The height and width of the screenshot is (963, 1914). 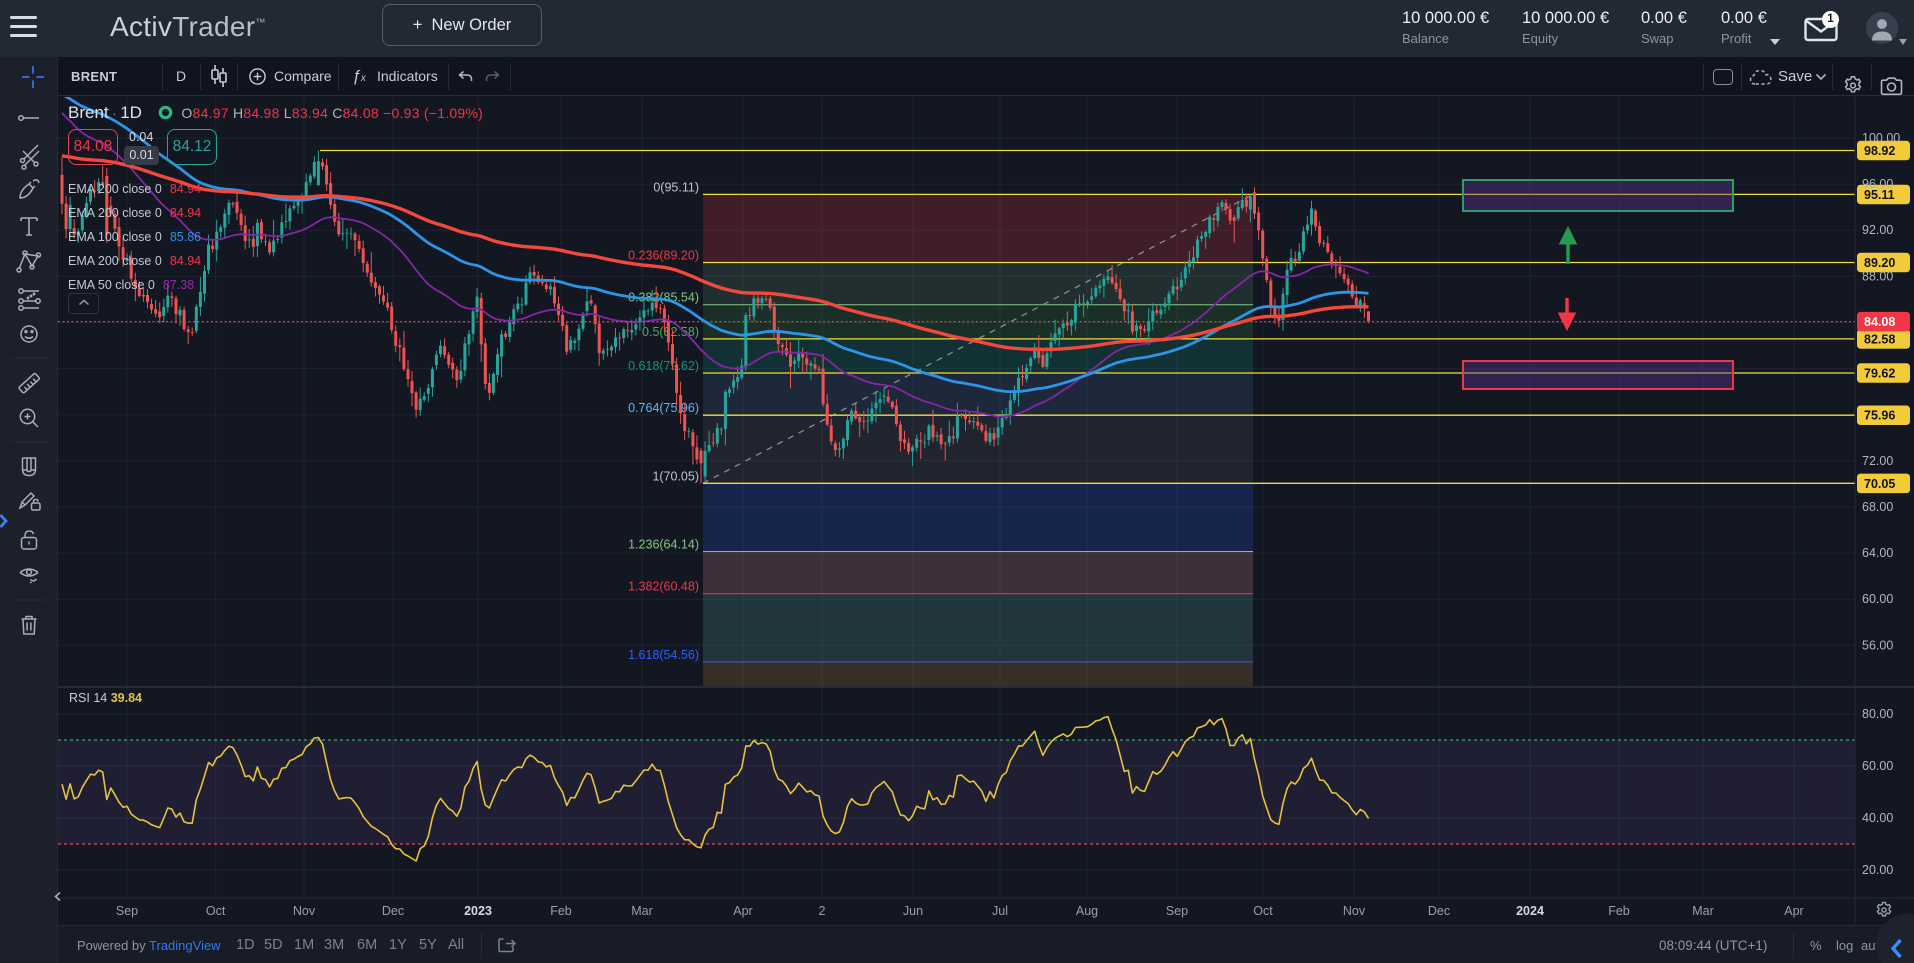 I want to click on svg-text: 0(95.11), so click(x=676, y=187).